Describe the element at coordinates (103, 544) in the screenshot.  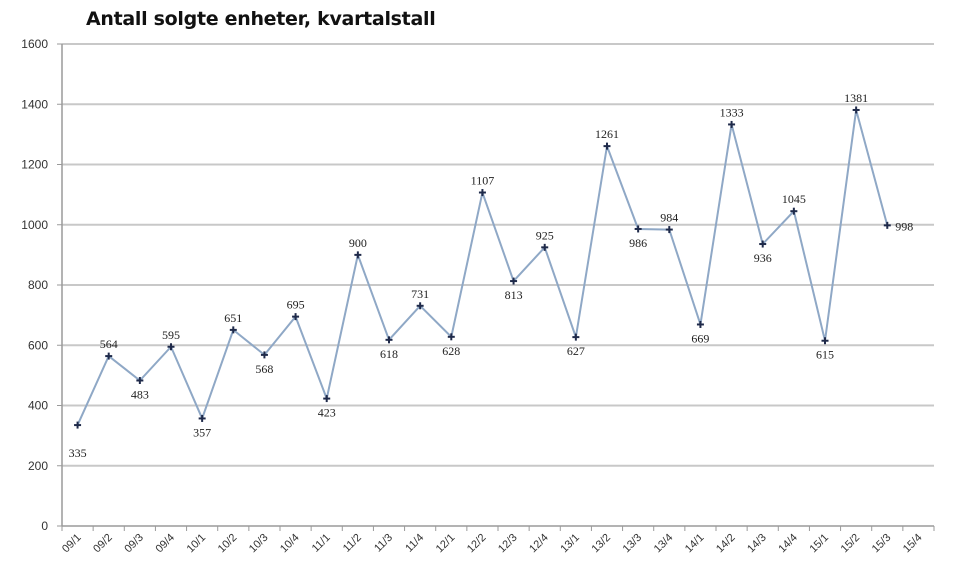
I see `x-tick-label: 09/2` at that location.